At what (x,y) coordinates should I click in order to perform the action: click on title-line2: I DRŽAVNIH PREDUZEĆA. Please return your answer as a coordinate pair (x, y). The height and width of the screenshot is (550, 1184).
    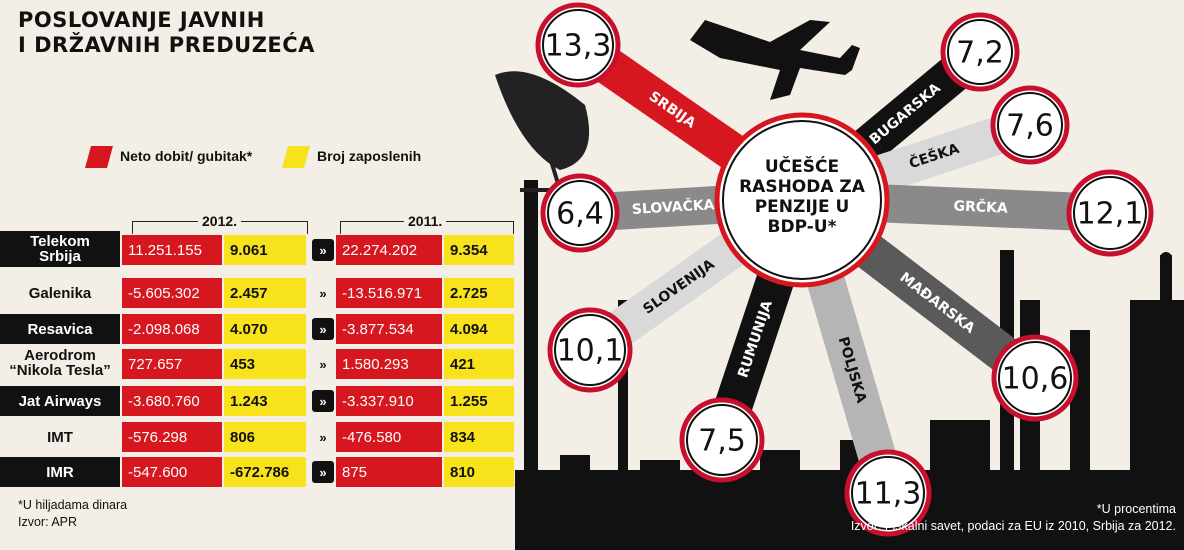
    Looking at the image, I should click on (166, 45).